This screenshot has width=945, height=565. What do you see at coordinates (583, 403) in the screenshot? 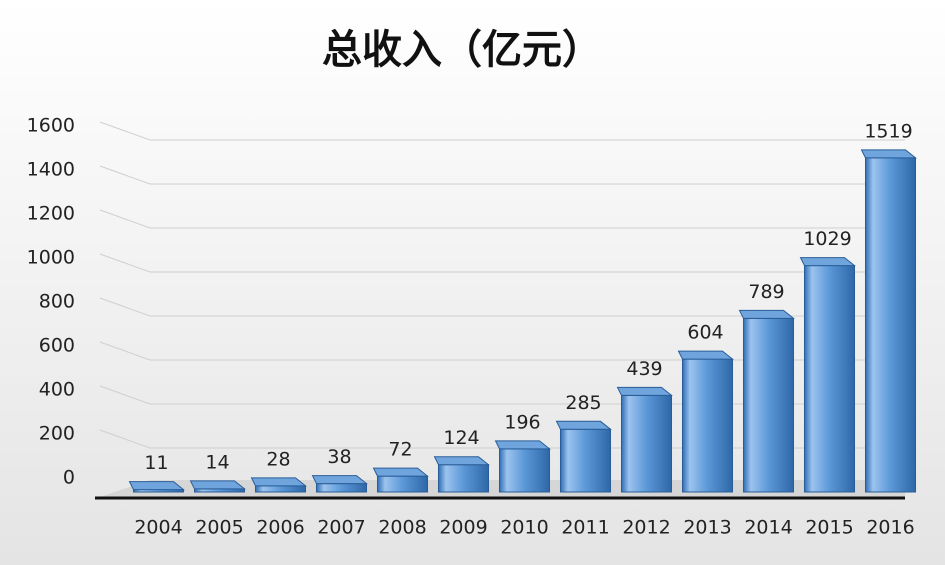
I see `data-label: 285` at bounding box center [583, 403].